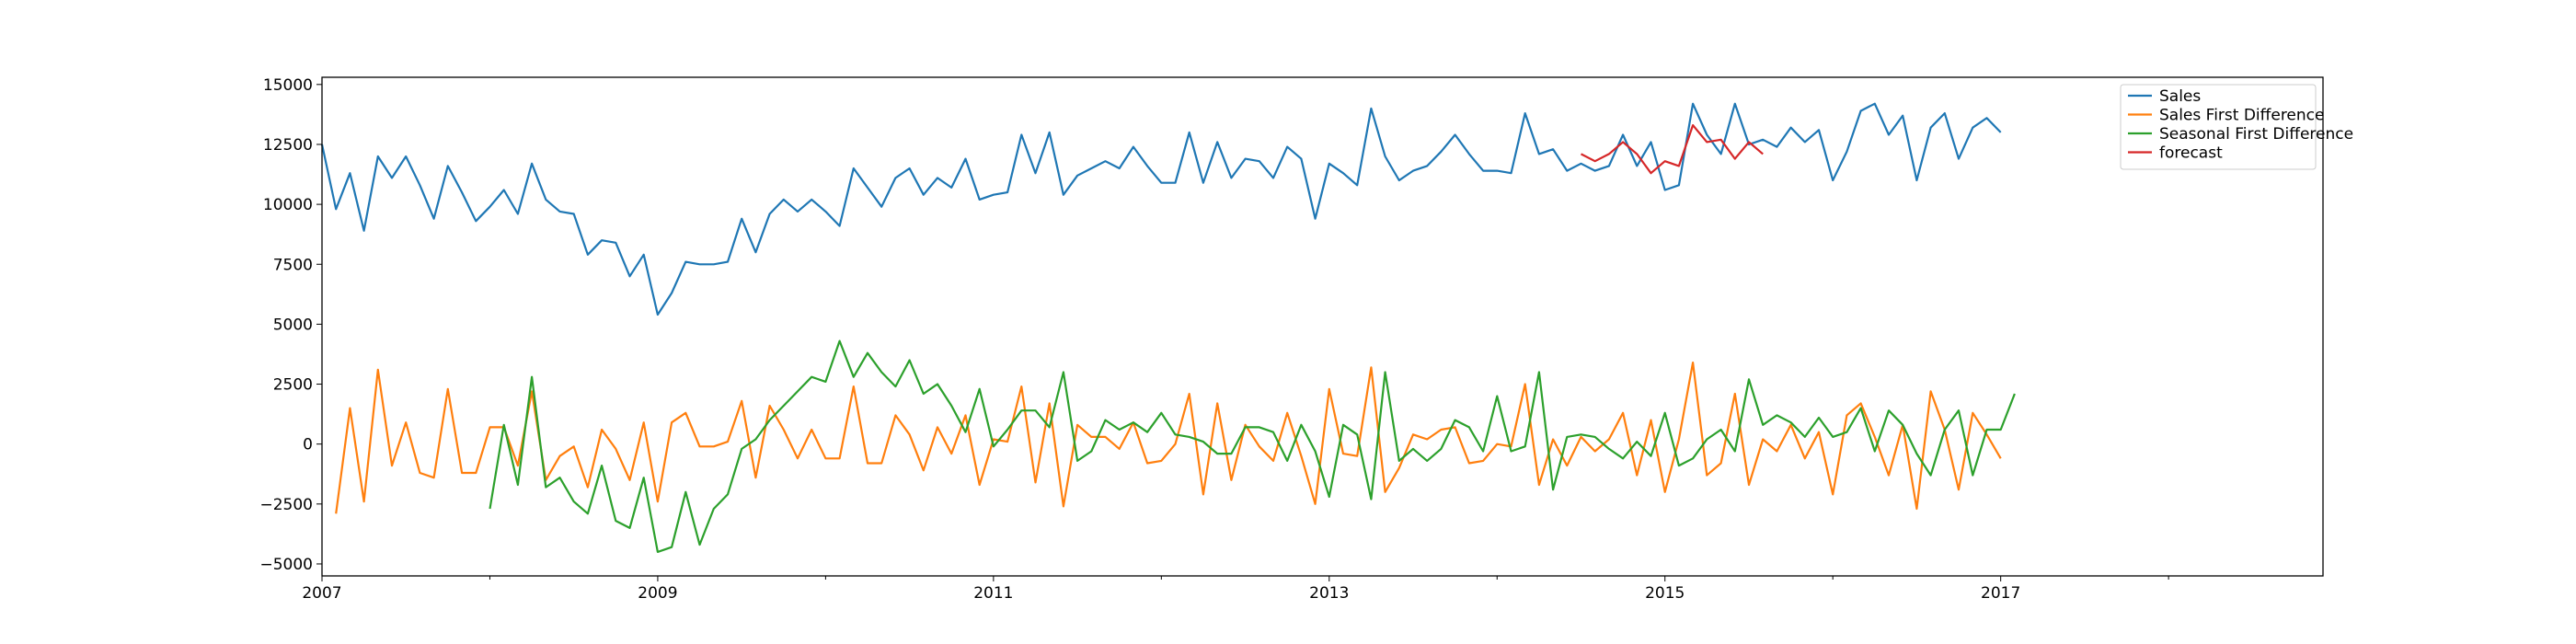 Image resolution: width=2576 pixels, height=644 pixels. I want to click on x-tick-label: 2009, so click(657, 593).